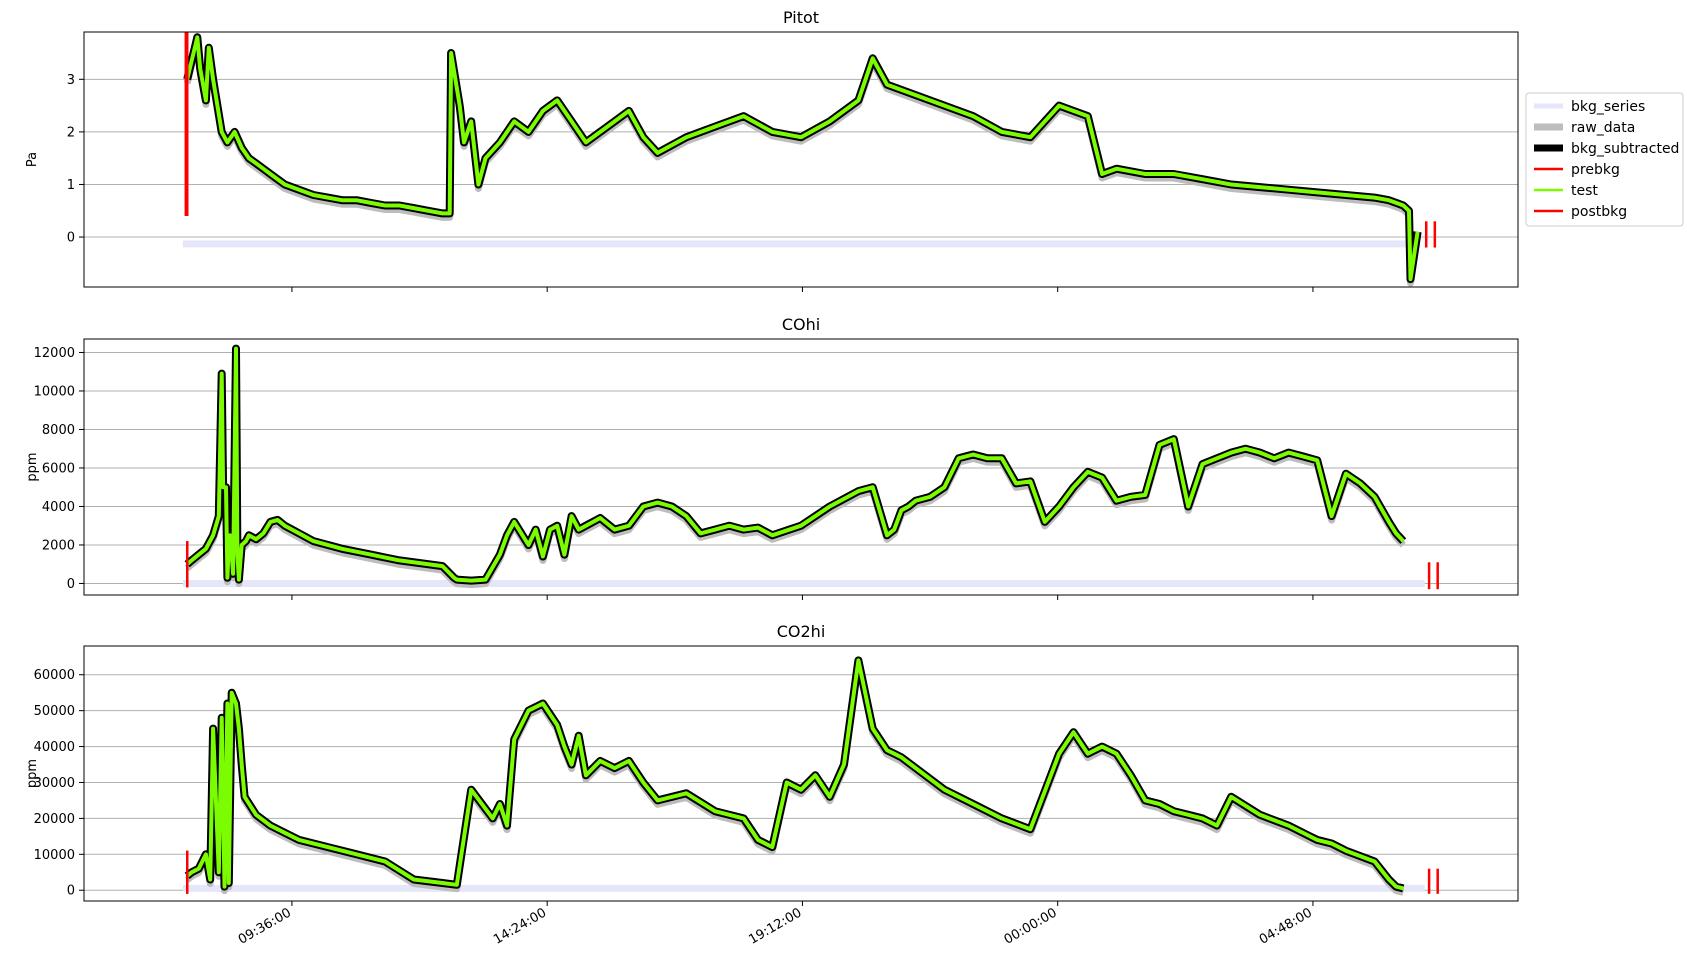  I want to click on y-tick-label: 40000, so click(54, 747).